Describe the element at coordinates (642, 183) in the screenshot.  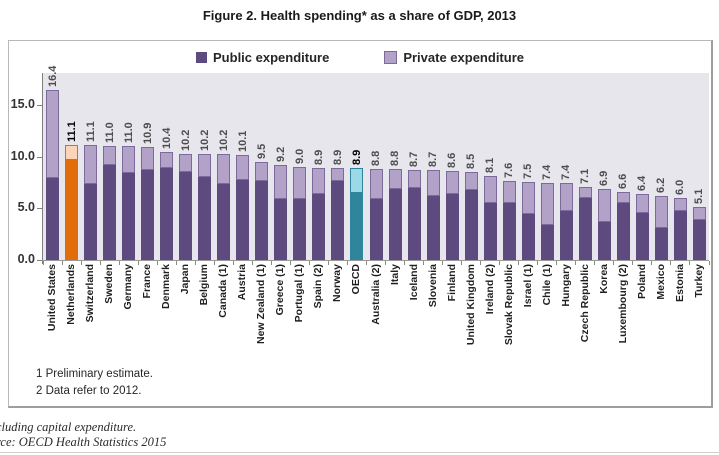
I see `bar-value-label: 6.4` at that location.